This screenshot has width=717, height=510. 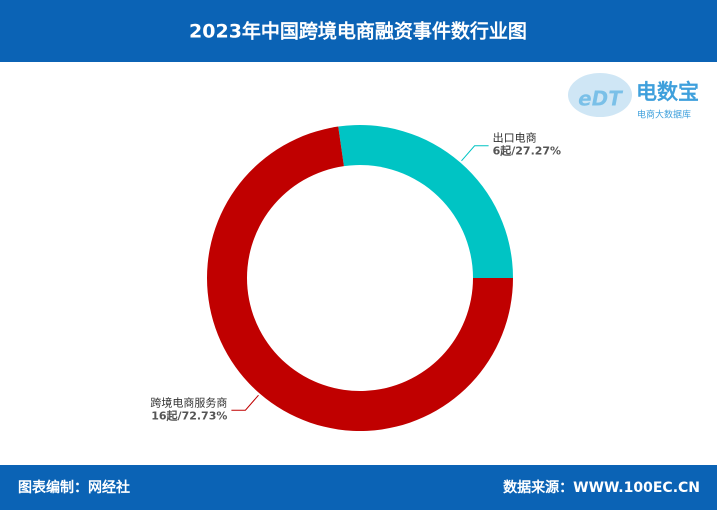 I want to click on header-bar, so click(x=358, y=31).